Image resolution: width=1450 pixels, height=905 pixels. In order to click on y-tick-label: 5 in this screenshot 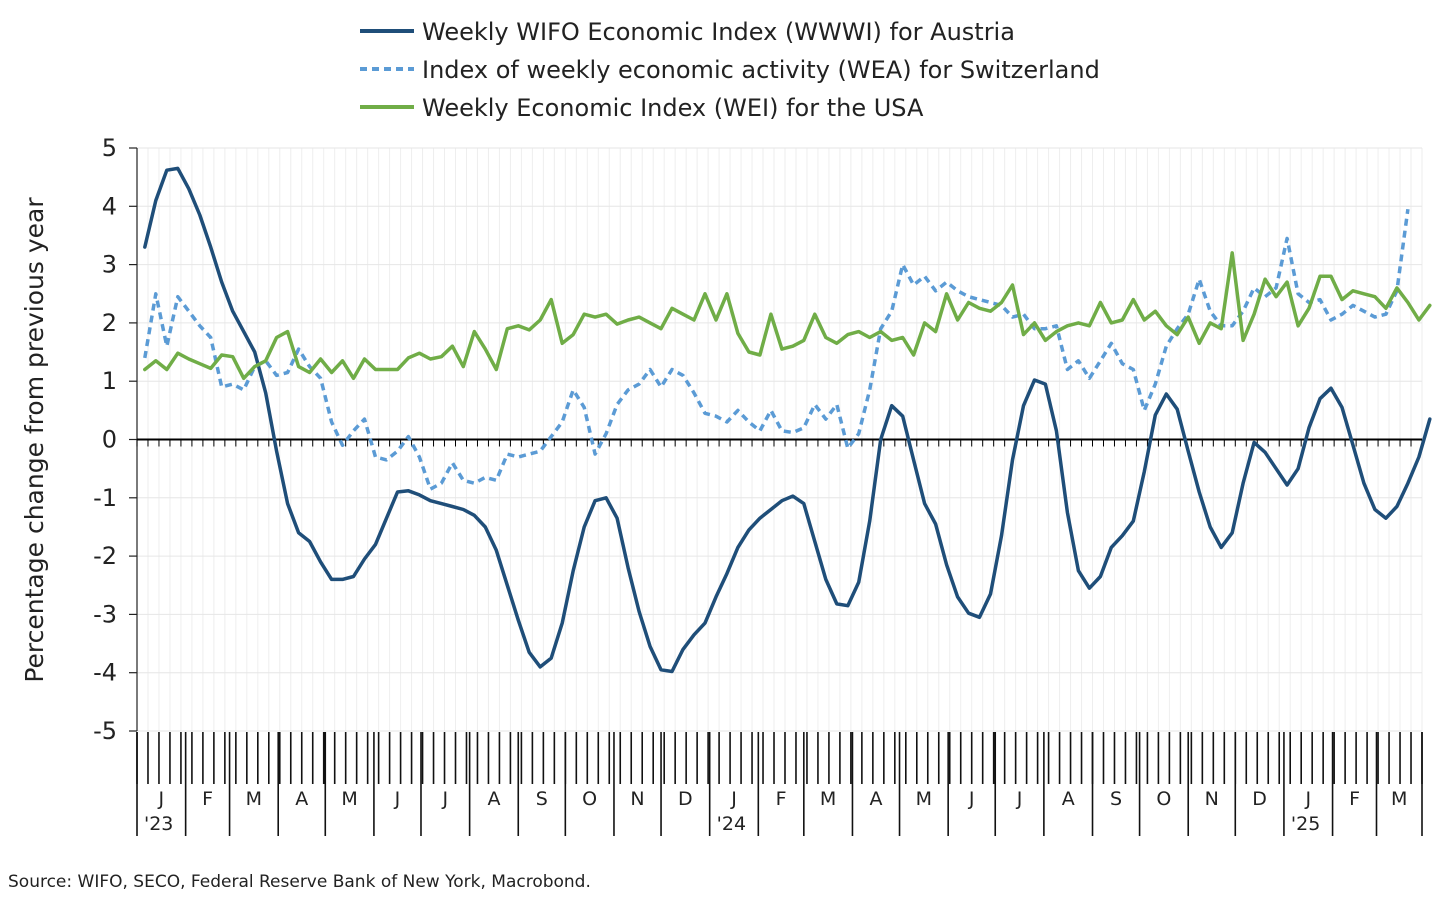, I will do `click(109, 148)`.